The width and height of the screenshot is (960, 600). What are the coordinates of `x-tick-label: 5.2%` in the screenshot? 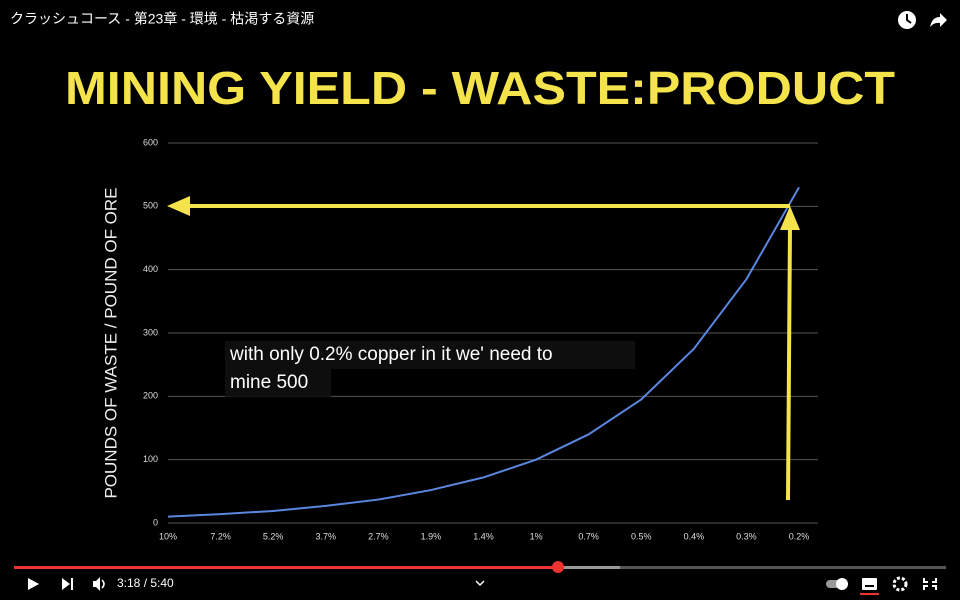 It's located at (273, 536).